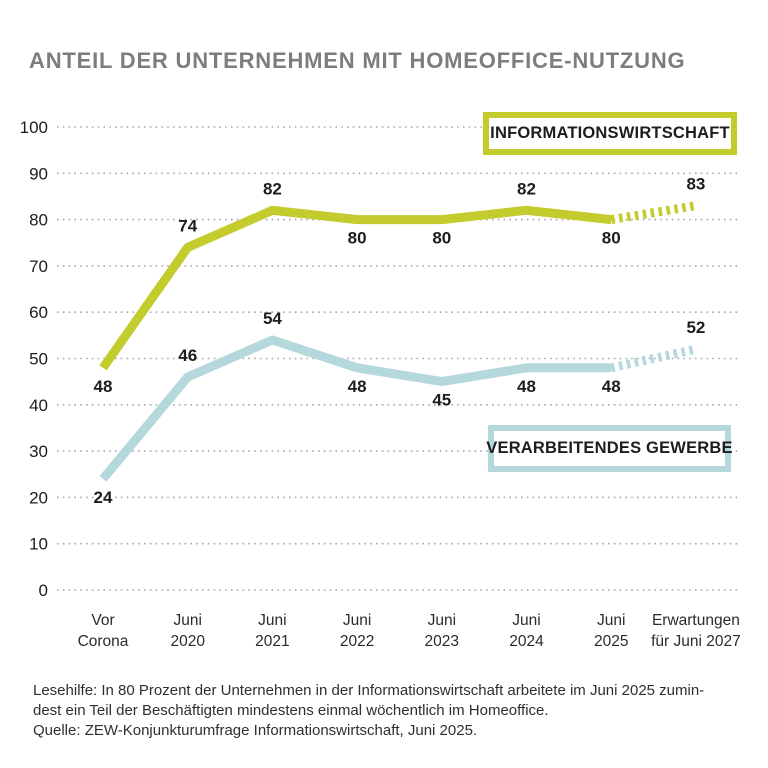 This screenshot has height=768, width=768. I want to click on legend-verarbeitendes-gewerbe: VERARBEITENDES GEWERBE, so click(609, 448).